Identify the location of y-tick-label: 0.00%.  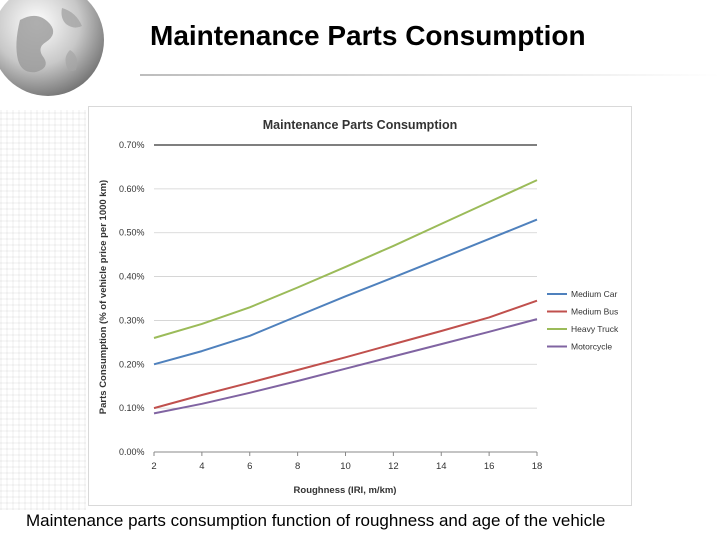
(132, 452).